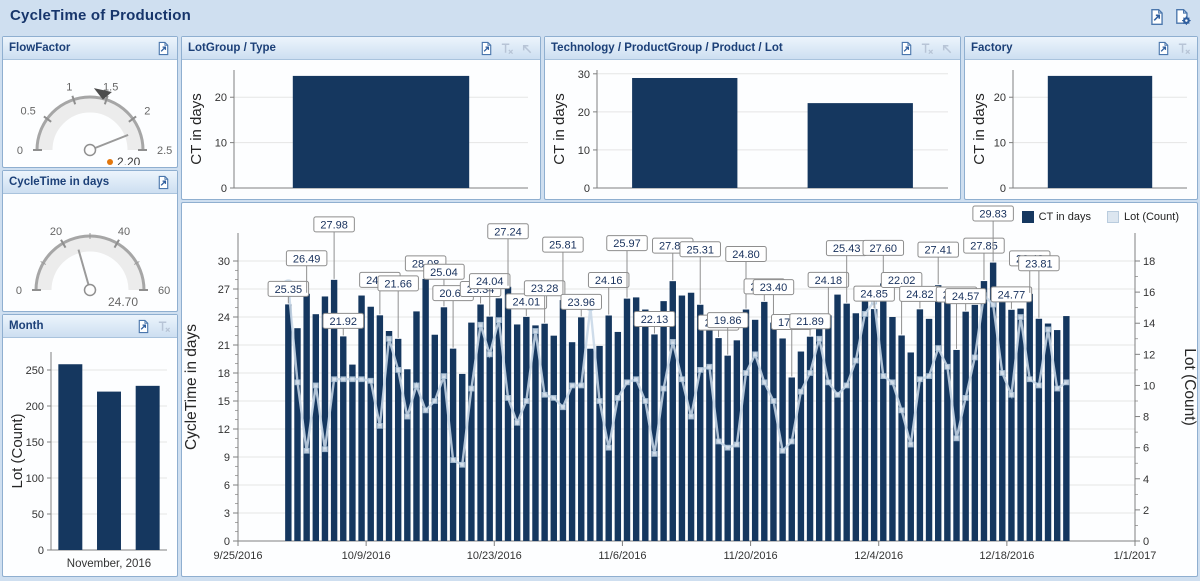 The width and height of the screenshot is (1200, 581). I want to click on month-bar-chart: 0 50 100 150 200 250 Lot (Count) November, 2016, so click(89, 456).